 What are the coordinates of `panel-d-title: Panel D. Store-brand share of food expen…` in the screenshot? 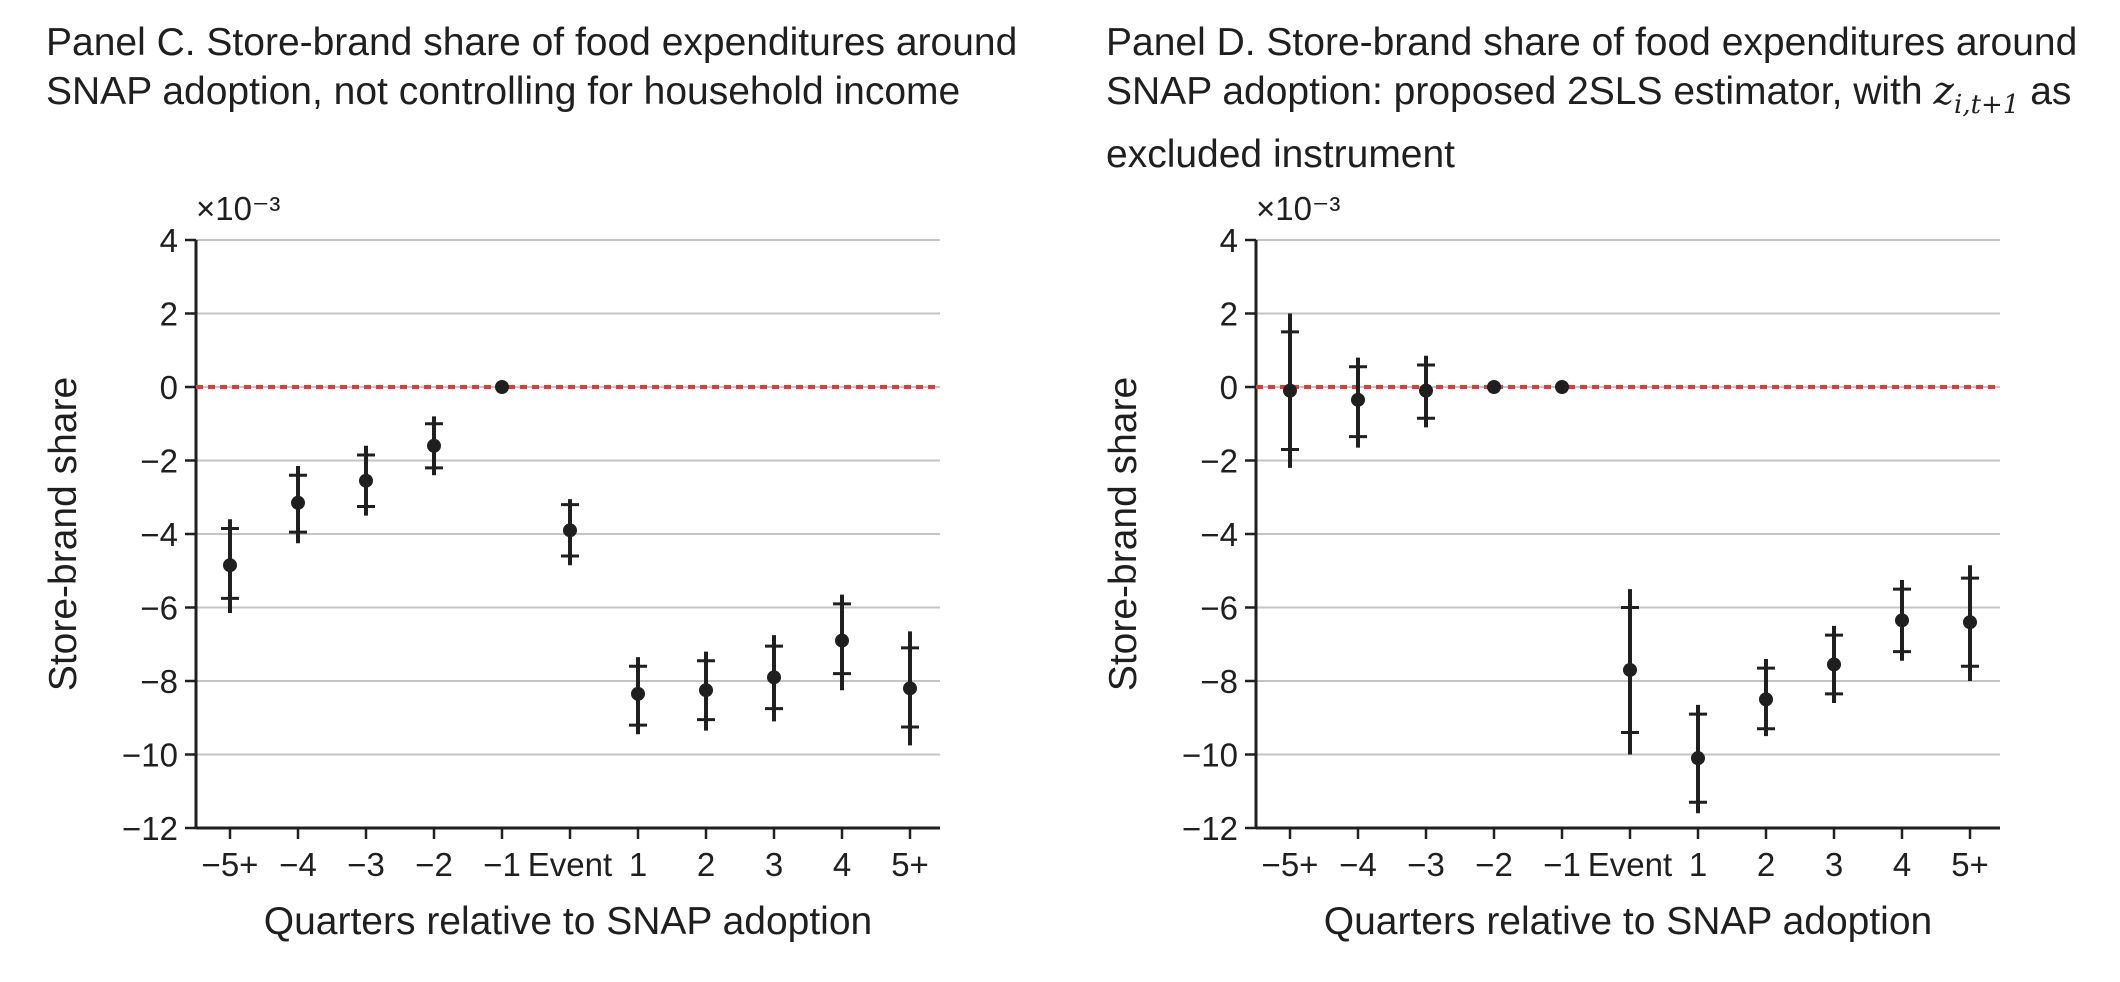 It's located at (1611, 98).